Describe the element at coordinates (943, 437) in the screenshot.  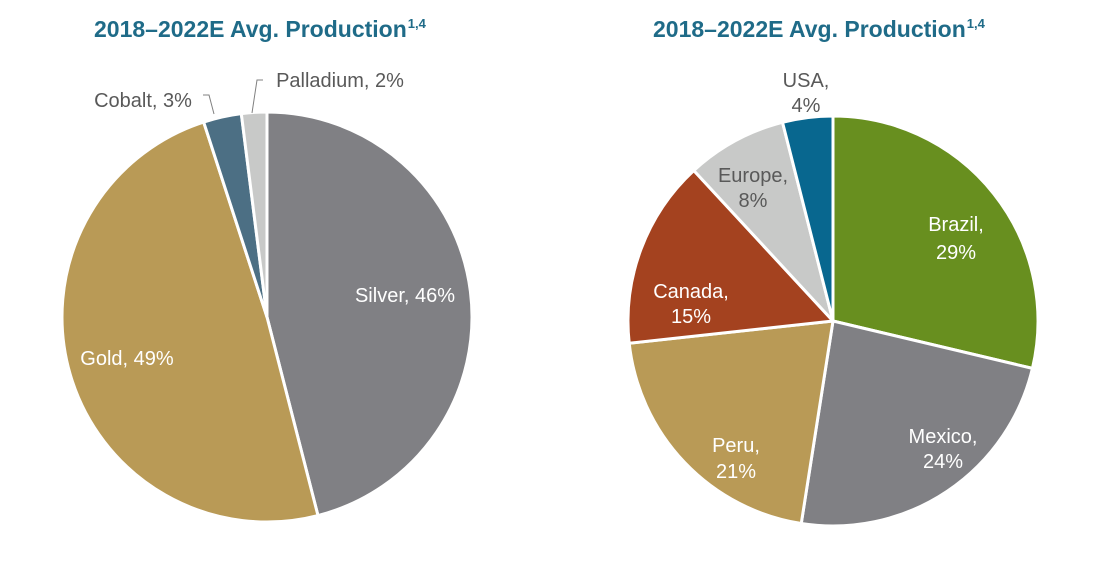
I see `pie2-label-mexico-line1: Mexico,` at that location.